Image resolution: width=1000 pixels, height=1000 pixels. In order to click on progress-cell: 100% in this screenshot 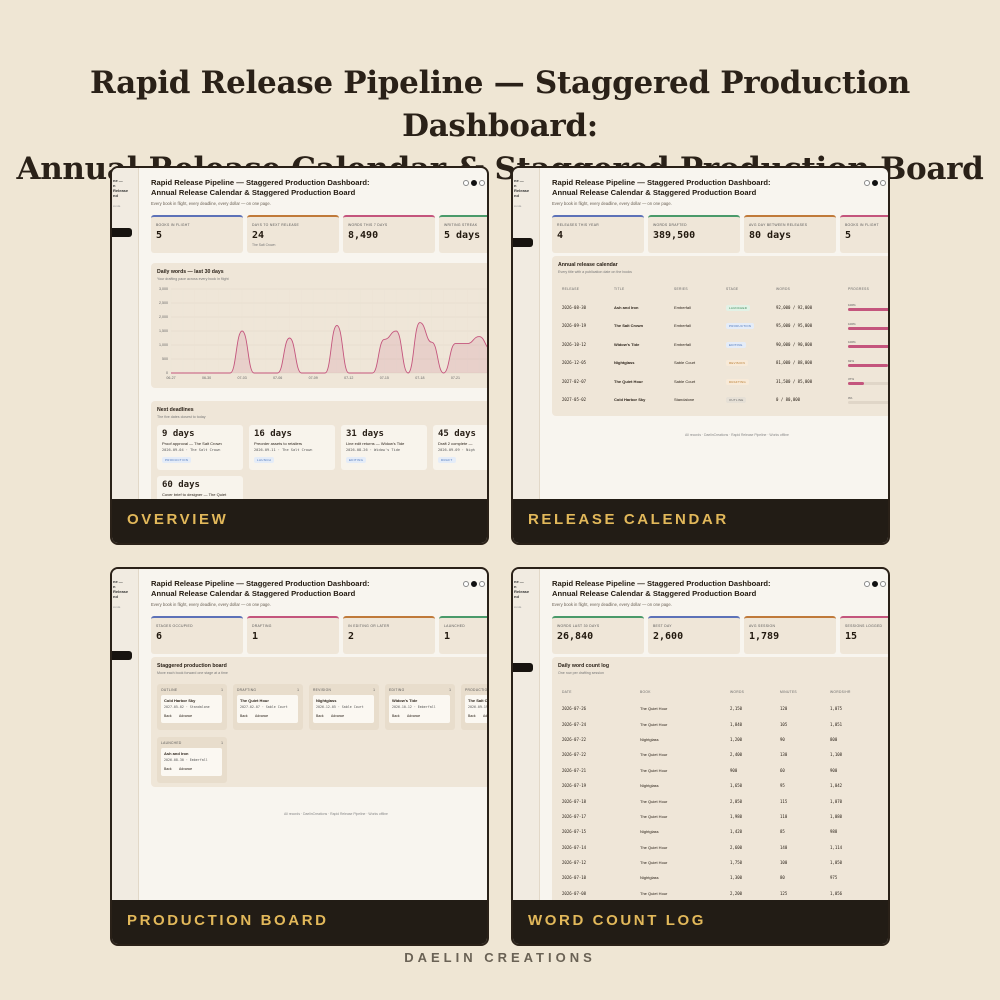, I will do `click(868, 344)`.